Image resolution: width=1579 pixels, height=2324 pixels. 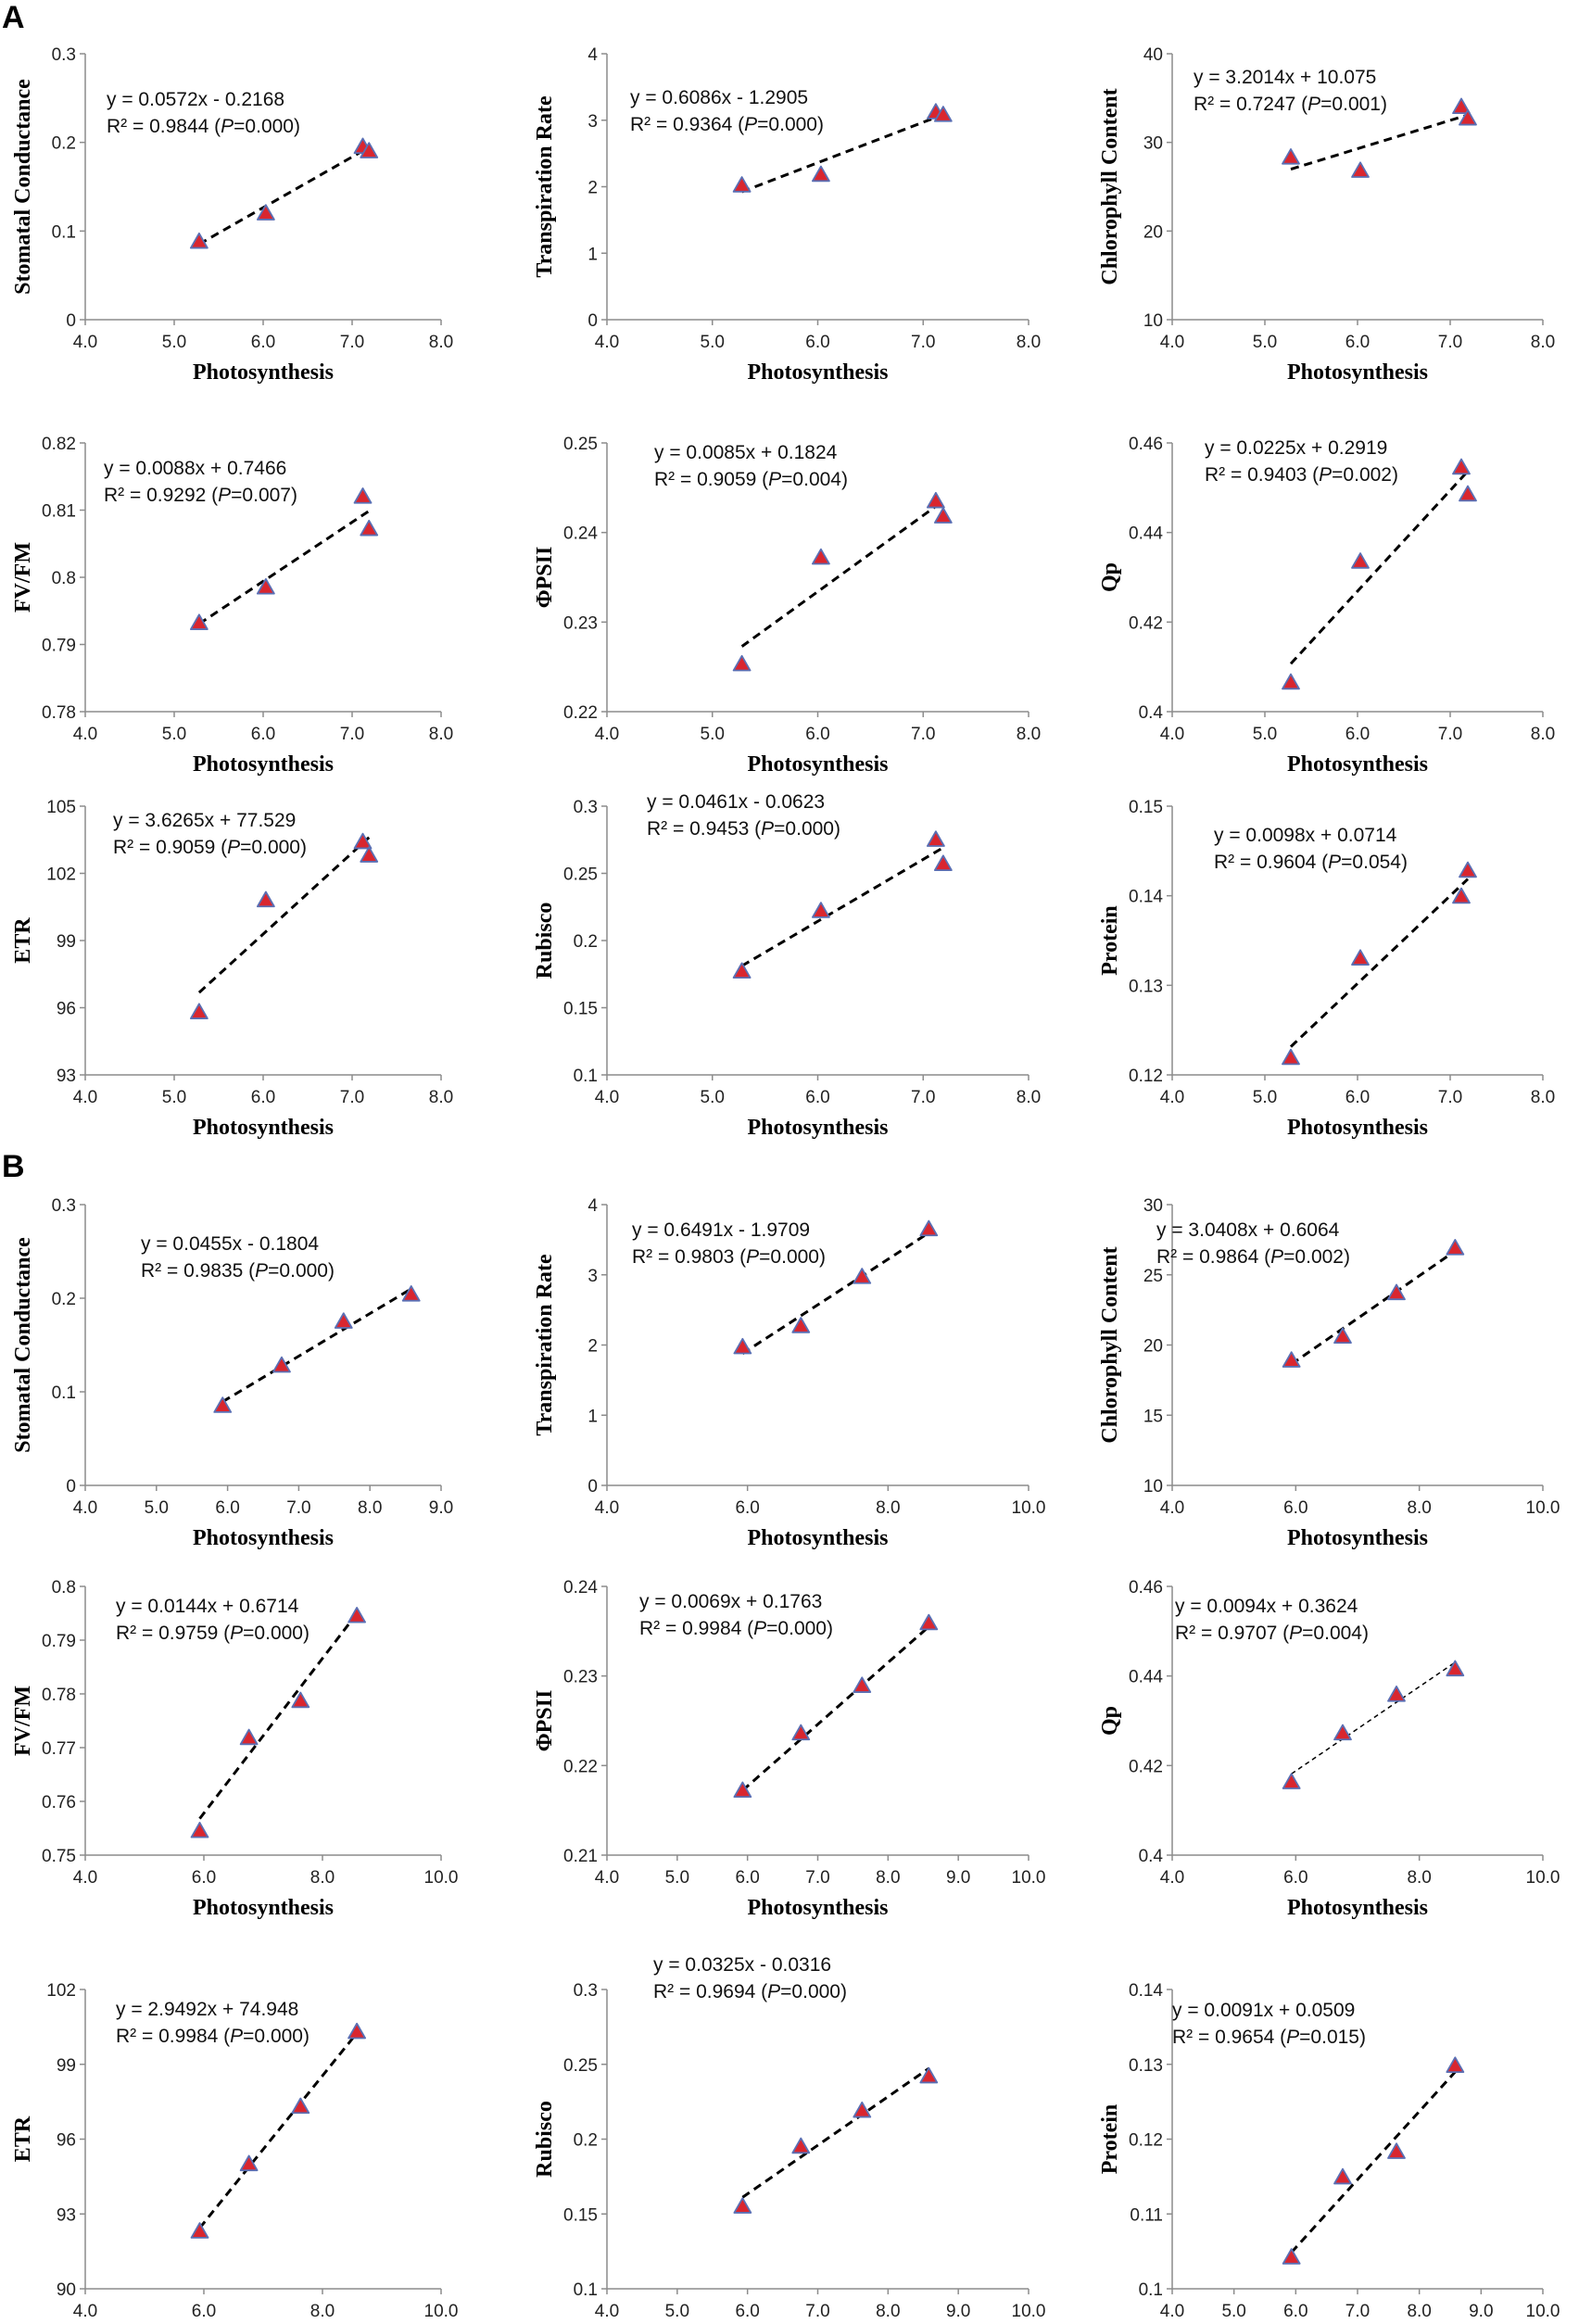 I want to click on regression-equation: y = 0.0144x + 0.6714, so click(x=207, y=1606).